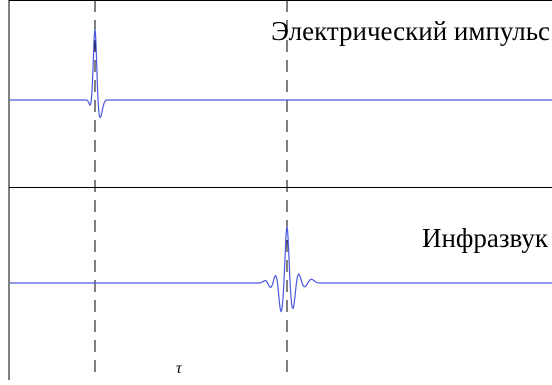 Image resolution: width=552 pixels, height=385 pixels. What do you see at coordinates (179, 368) in the screenshot?
I see `delay-tau-label: τ` at bounding box center [179, 368].